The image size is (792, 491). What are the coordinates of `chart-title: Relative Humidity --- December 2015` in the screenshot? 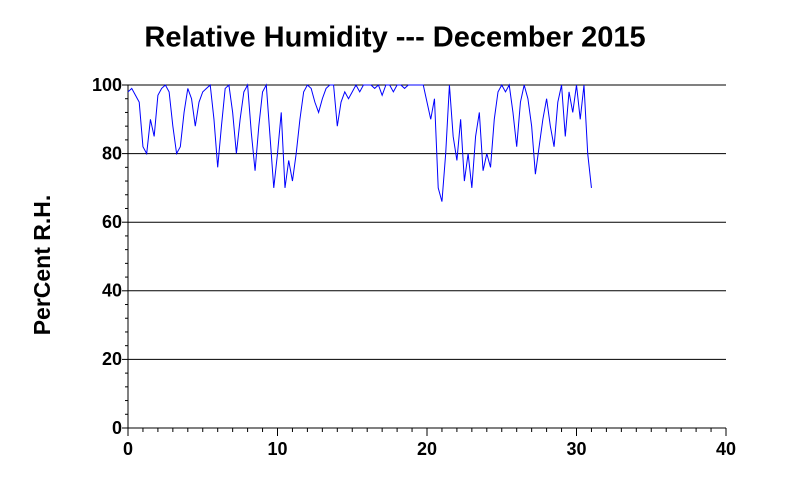 It's located at (394, 38).